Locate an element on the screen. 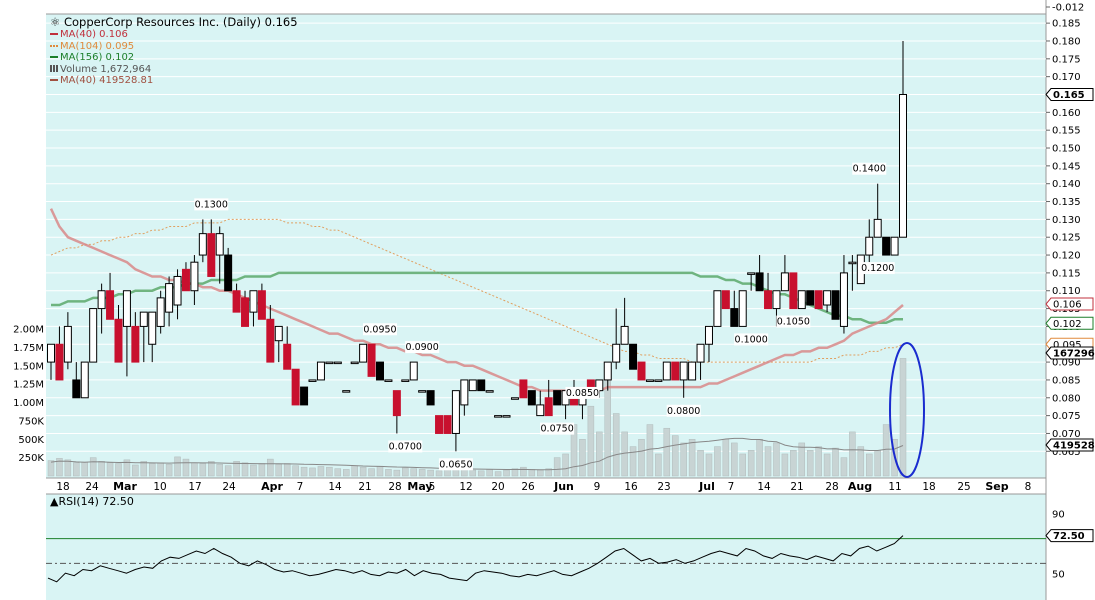 Image resolution: width=1095 pixels, height=600 pixels. x-axis-label: May is located at coordinates (419, 486).